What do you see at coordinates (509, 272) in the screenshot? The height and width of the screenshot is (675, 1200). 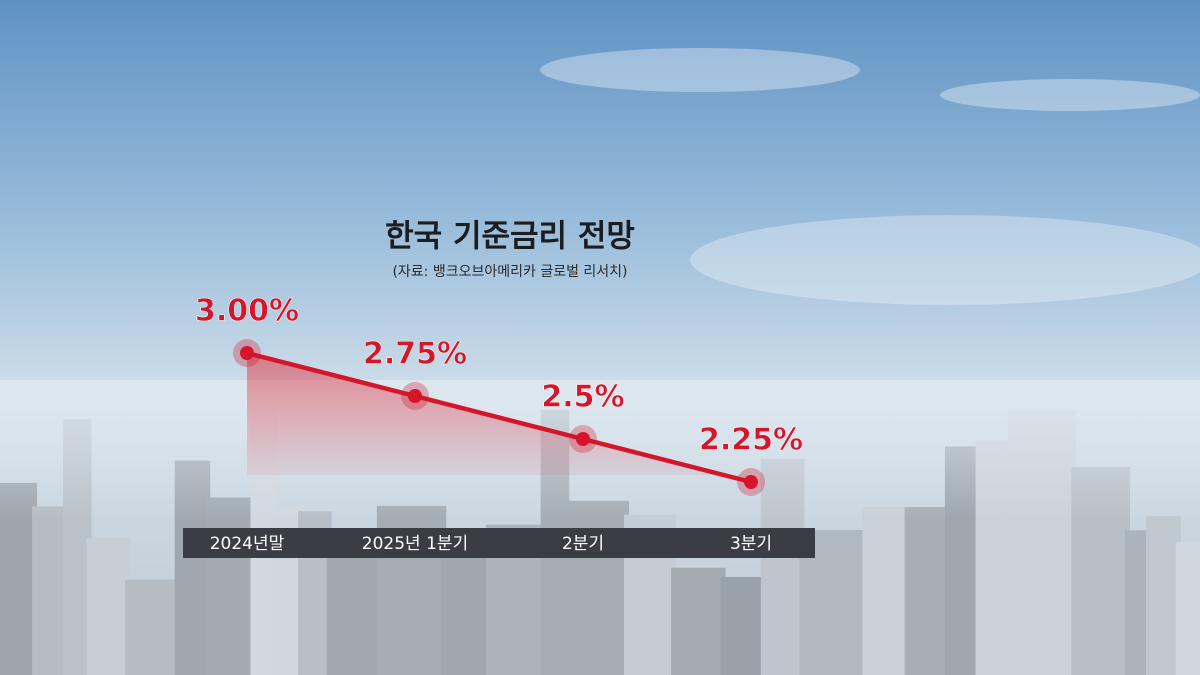 I see `chart-subtitle: (자료: 뱅크오브아메리카 글로벌 리서치)` at bounding box center [509, 272].